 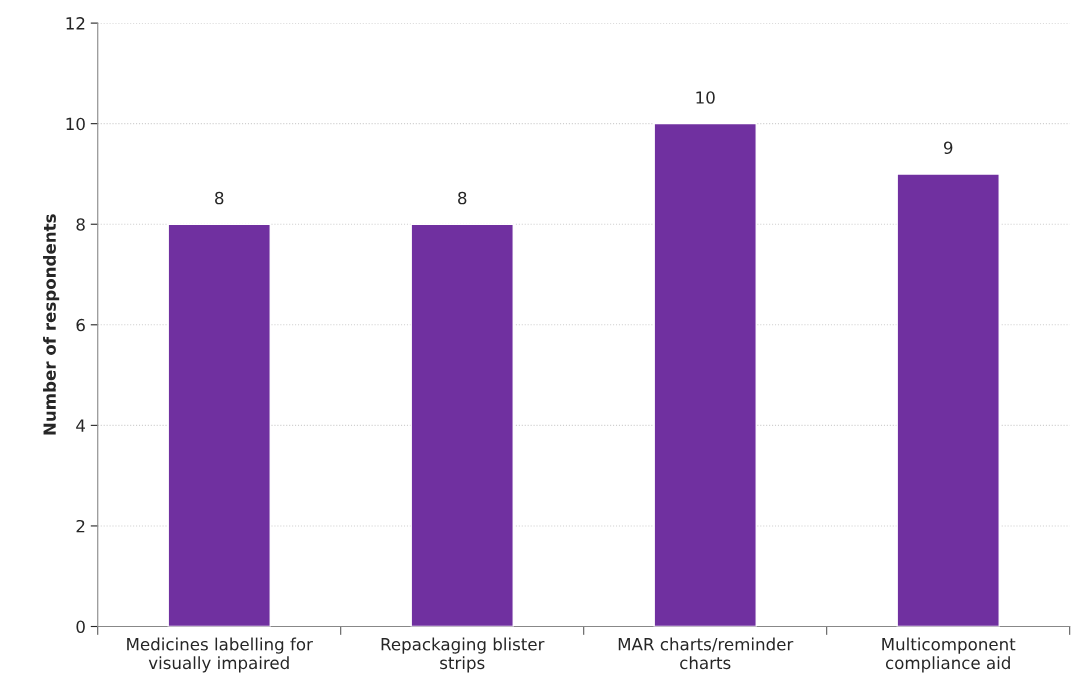 What do you see at coordinates (51, 324) in the screenshot?
I see `y-axis-title: Number of respondents` at bounding box center [51, 324].